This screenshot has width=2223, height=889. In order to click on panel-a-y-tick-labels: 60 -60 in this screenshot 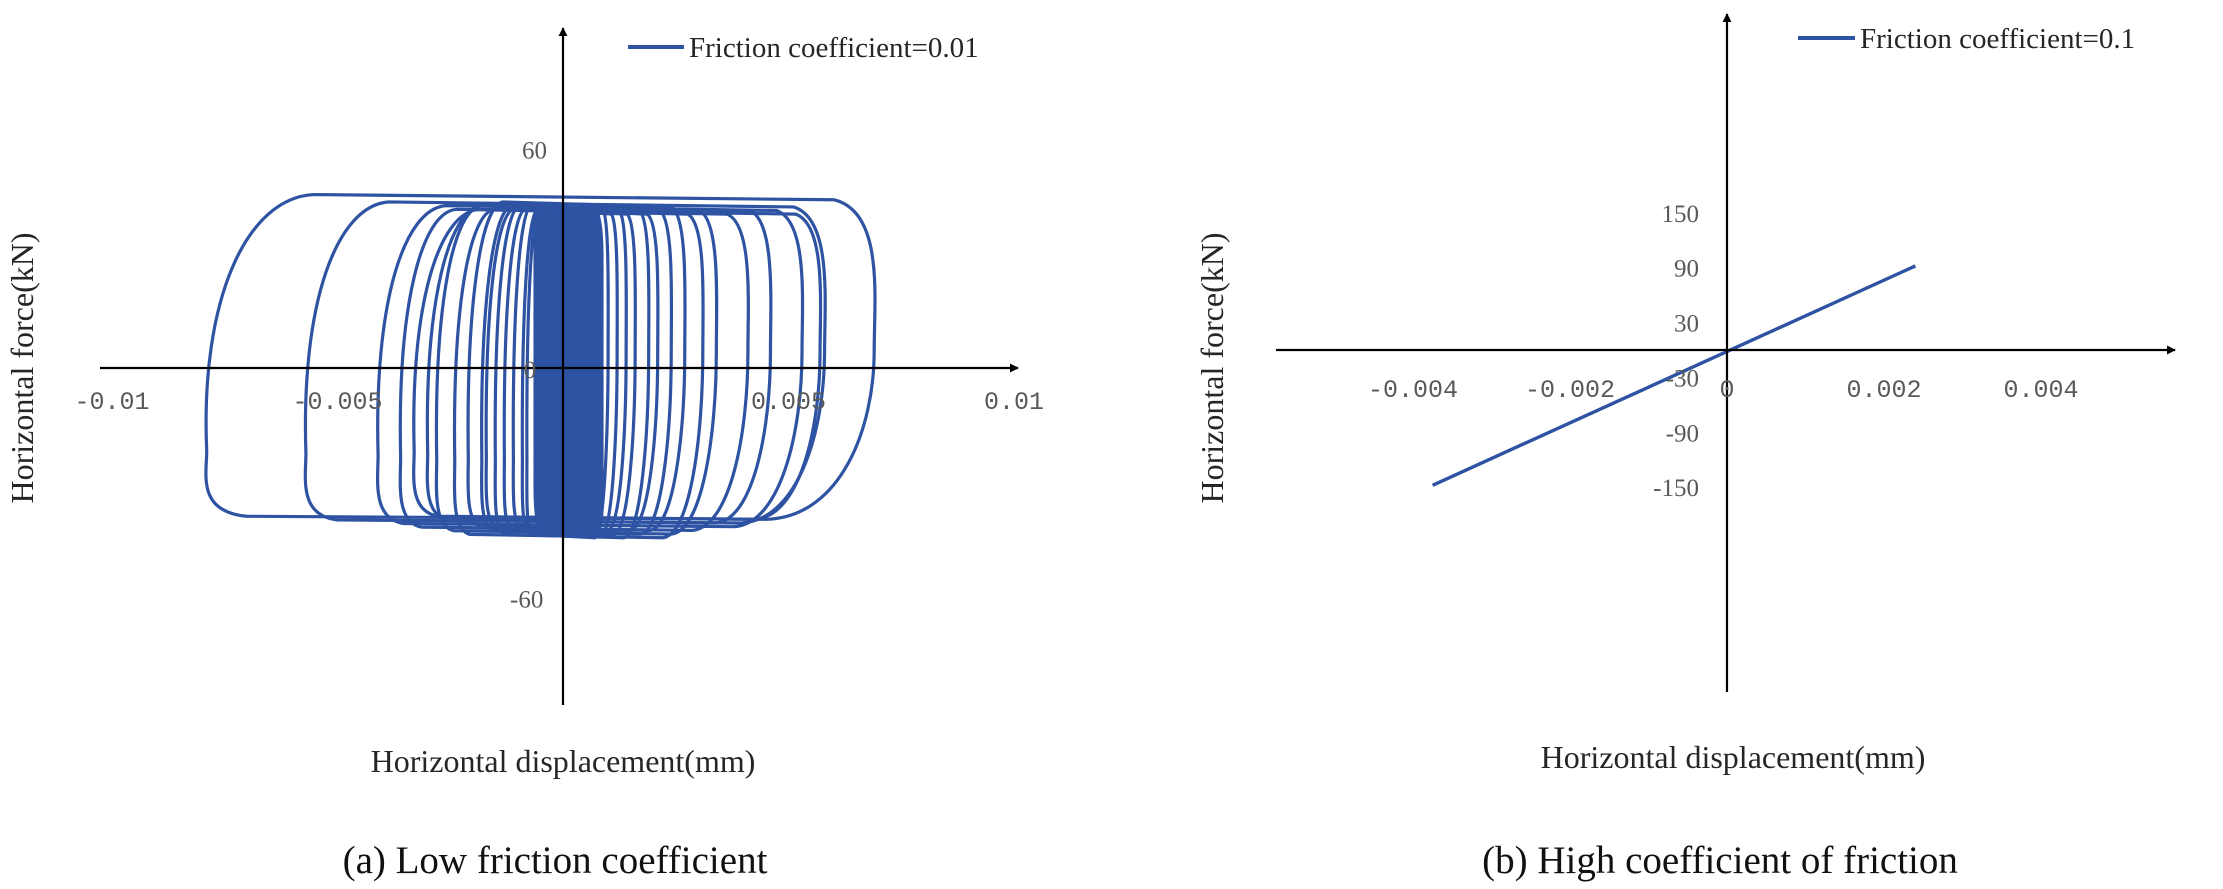, I will do `click(528, 376)`.